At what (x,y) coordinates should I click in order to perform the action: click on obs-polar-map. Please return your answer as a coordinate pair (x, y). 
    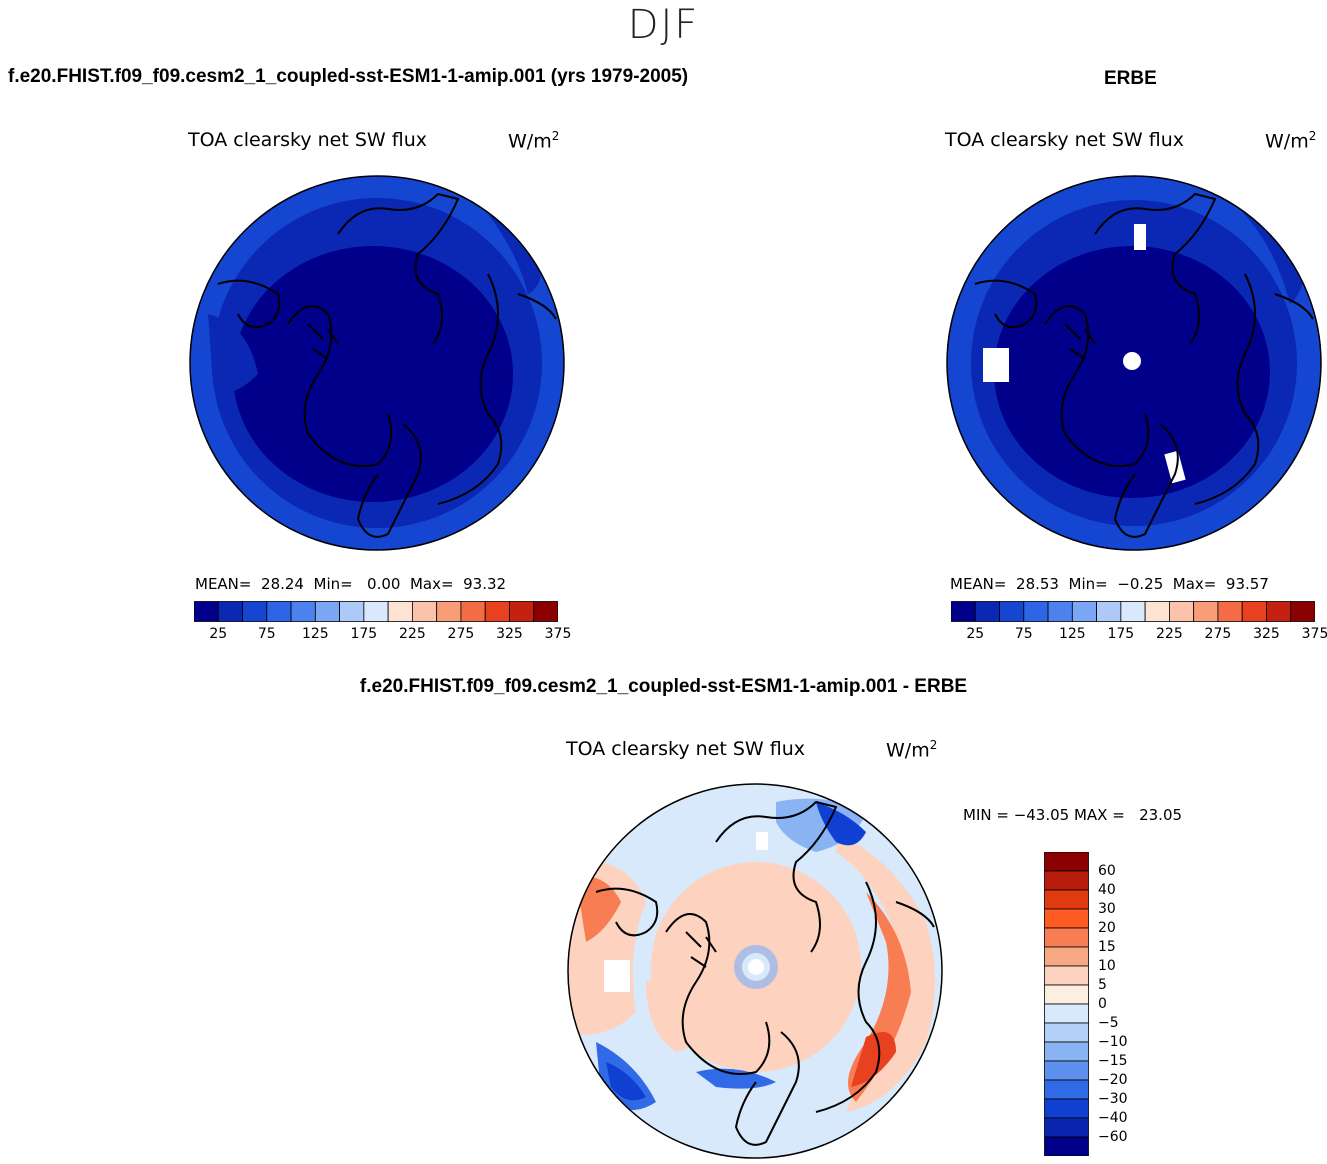
    Looking at the image, I should click on (1134, 363).